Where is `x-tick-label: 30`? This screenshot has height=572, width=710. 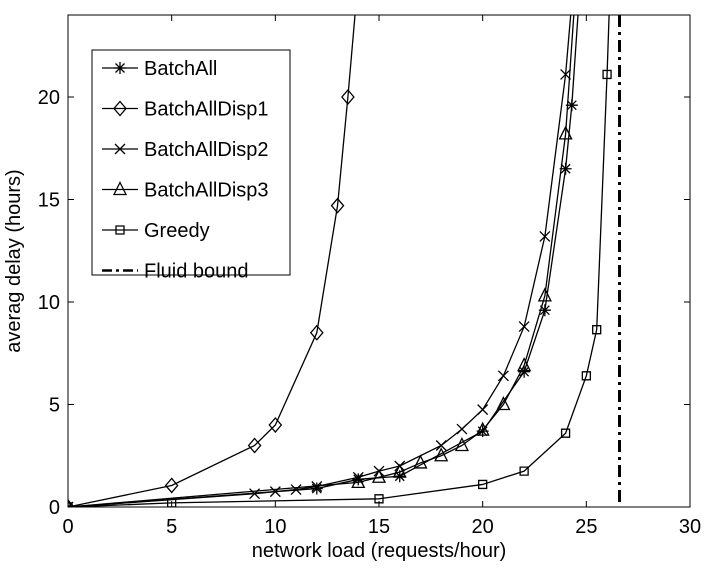 x-tick-label: 30 is located at coordinates (690, 527).